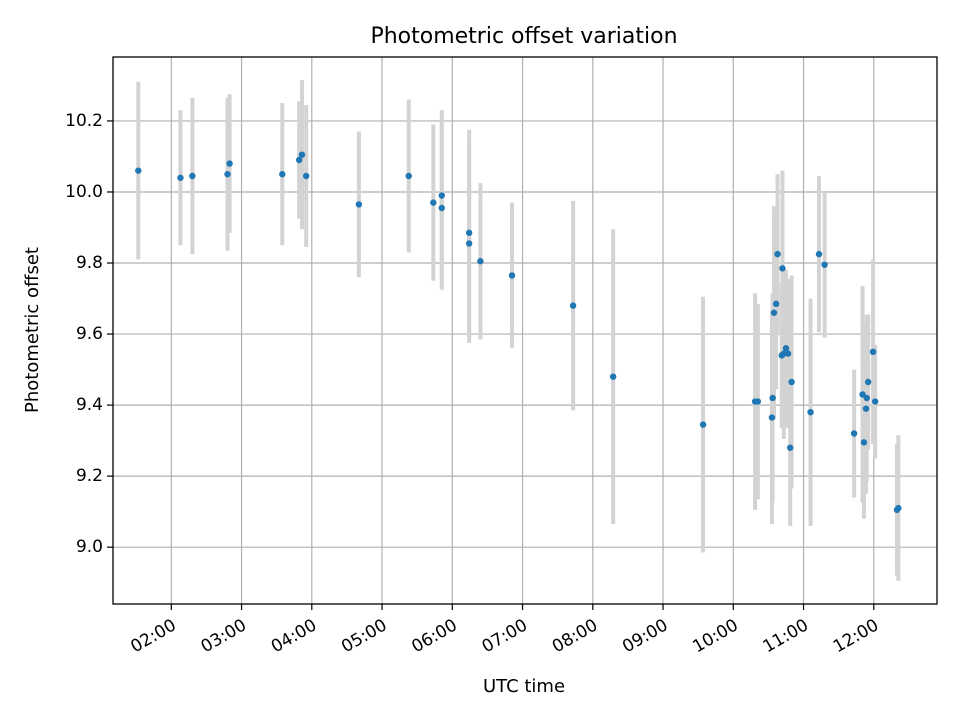 The image size is (960, 720). I want to click on y-tick-label: 9.6, so click(89, 334).